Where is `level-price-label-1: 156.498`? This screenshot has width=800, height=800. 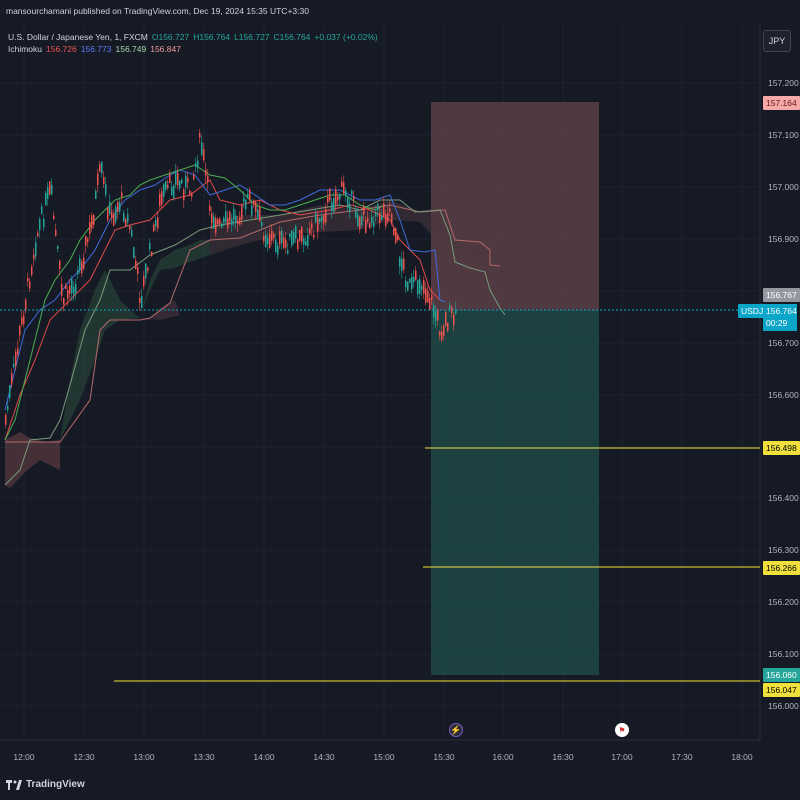
level-price-label-1: 156.498 is located at coordinates (781, 448).